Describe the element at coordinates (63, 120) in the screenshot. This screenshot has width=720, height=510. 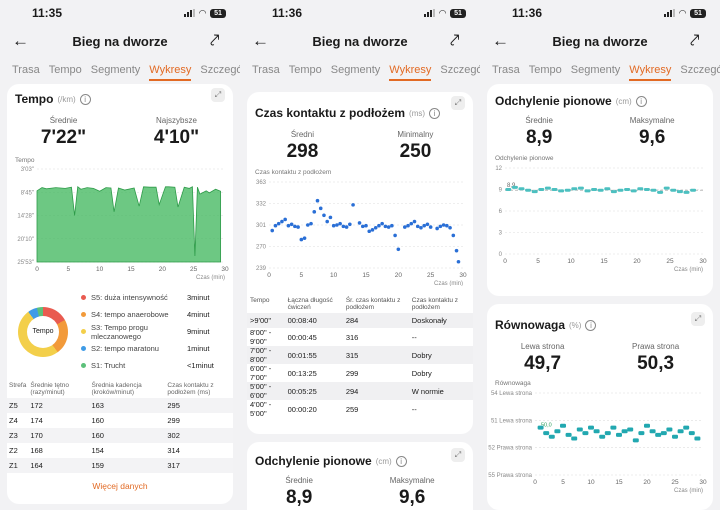
I see `tempo-avg-label: Średnie` at that location.